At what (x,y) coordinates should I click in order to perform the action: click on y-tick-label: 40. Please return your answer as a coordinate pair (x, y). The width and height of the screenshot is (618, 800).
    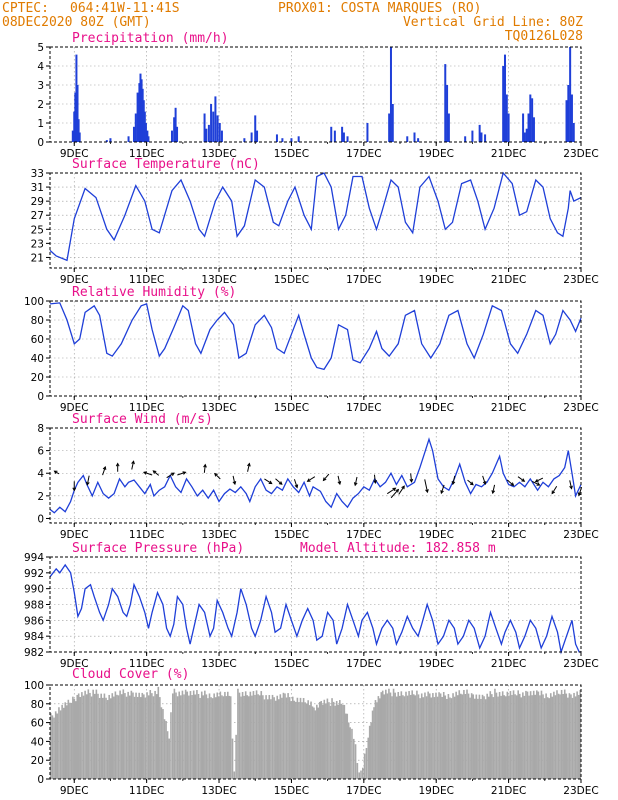
    Looking at the image, I should click on (37, 359).